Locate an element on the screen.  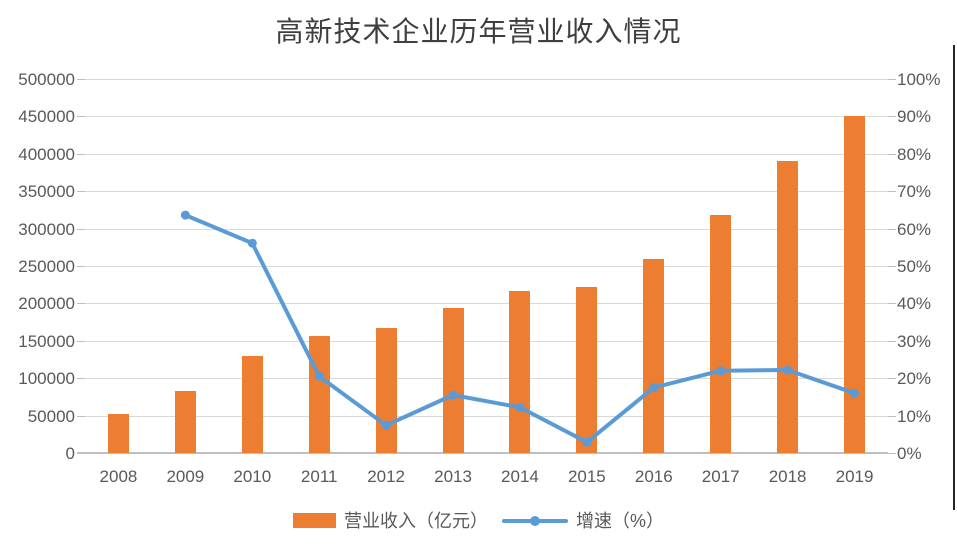
revenue-bar-2008 is located at coordinates (118, 433).